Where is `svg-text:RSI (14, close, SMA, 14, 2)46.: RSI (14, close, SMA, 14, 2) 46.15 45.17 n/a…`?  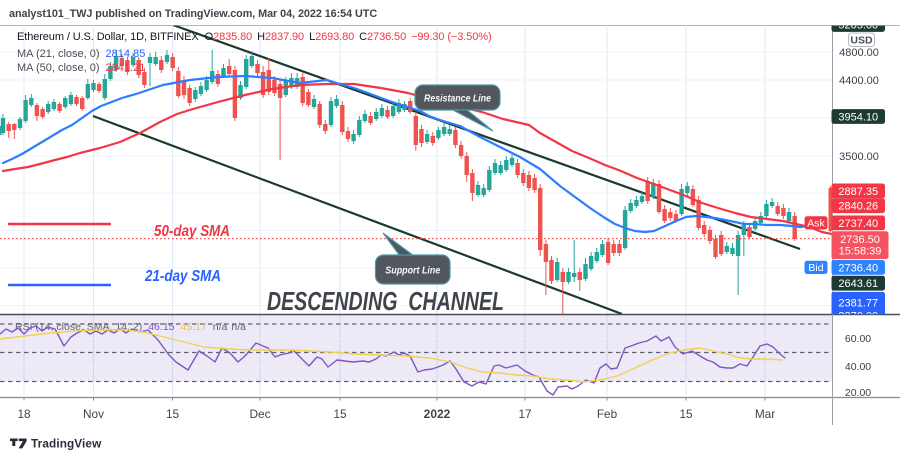 svg-text:RSI (14, close, SMA, 14, 2)46.: RSI (14, close, SMA, 14, 2) 46.15 45.17 n/a… is located at coordinates (130, 327).